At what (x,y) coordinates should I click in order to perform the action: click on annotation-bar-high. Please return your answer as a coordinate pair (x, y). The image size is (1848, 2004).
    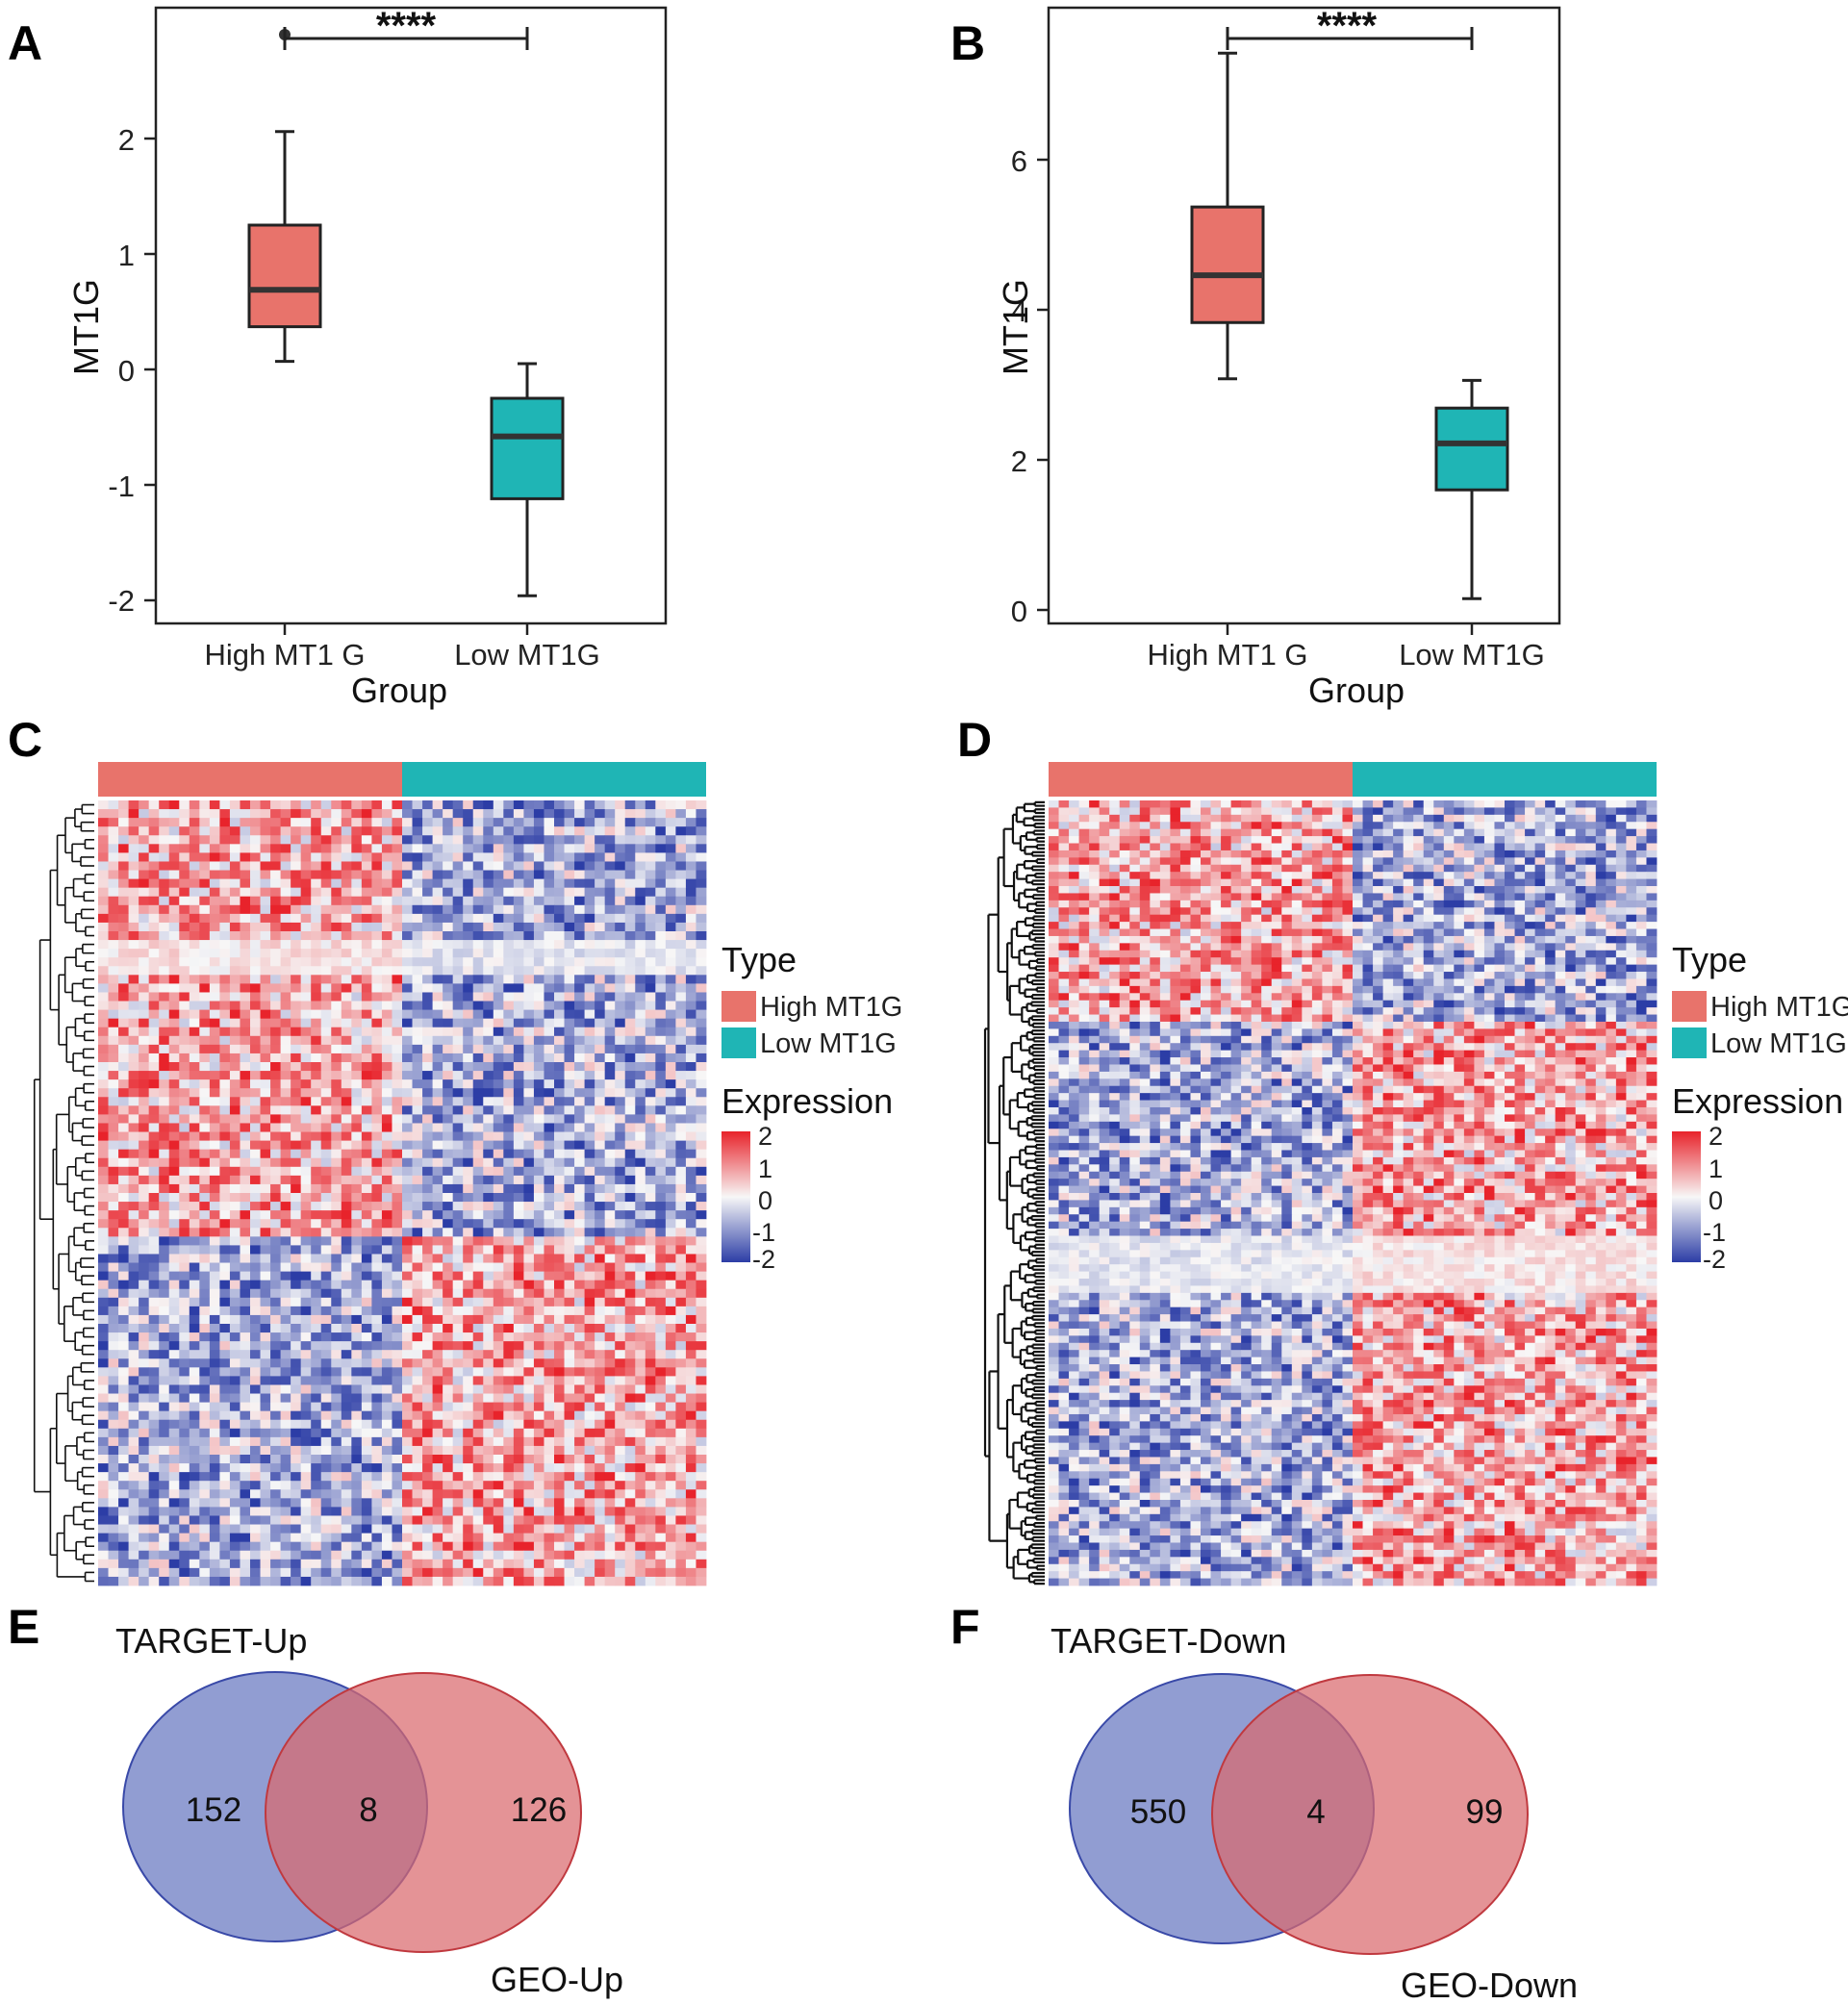
    Looking at the image, I should click on (250, 780).